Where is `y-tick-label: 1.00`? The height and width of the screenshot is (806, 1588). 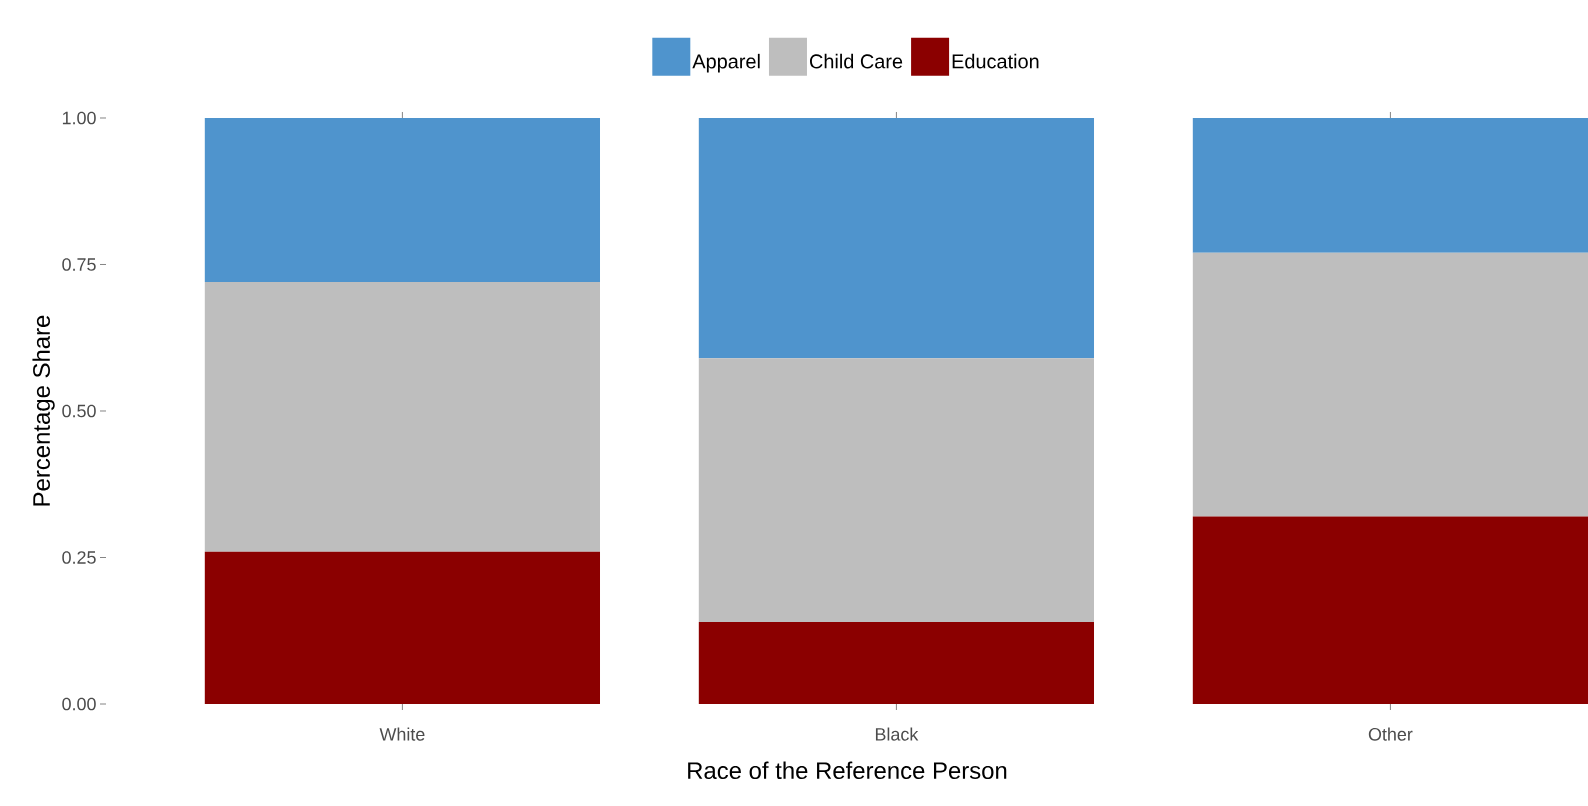
y-tick-label: 1.00 is located at coordinates (79, 118).